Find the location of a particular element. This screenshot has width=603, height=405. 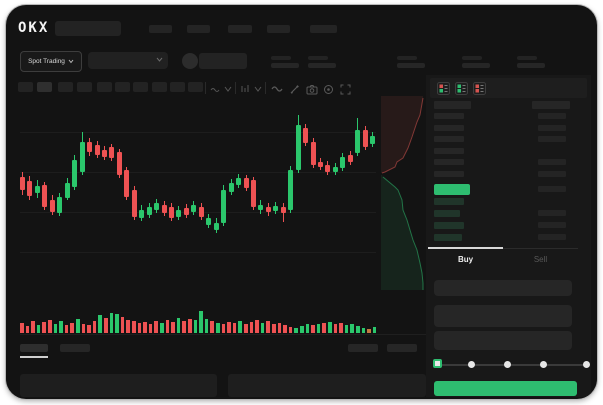

tab-divider is located at coordinates (503, 248).